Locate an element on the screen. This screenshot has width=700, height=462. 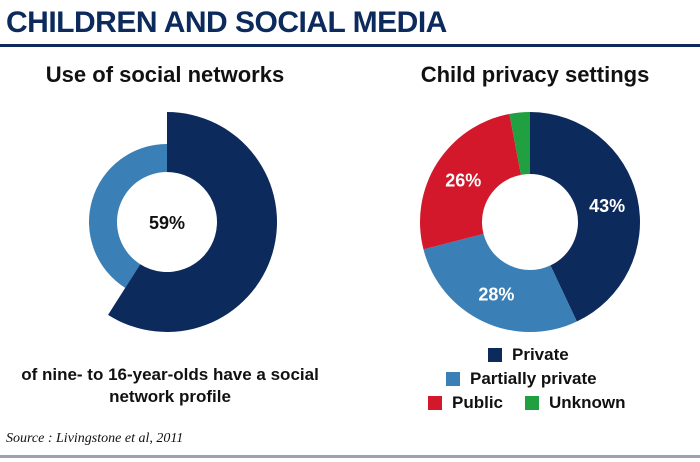
donut-slice-public is located at coordinates (471, 181).